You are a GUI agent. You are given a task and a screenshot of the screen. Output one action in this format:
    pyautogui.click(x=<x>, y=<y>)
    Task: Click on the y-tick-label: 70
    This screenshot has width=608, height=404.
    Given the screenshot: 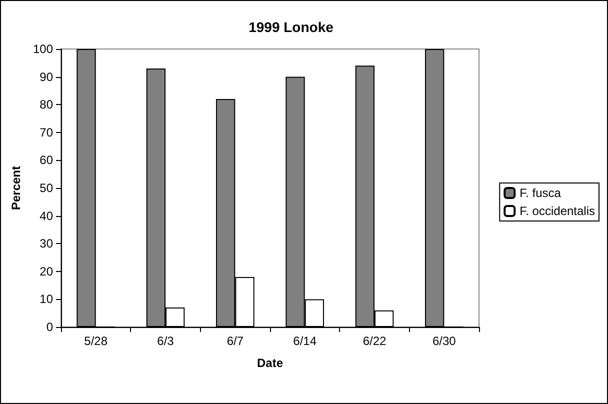 What is the action you would take?
    pyautogui.click(x=47, y=132)
    